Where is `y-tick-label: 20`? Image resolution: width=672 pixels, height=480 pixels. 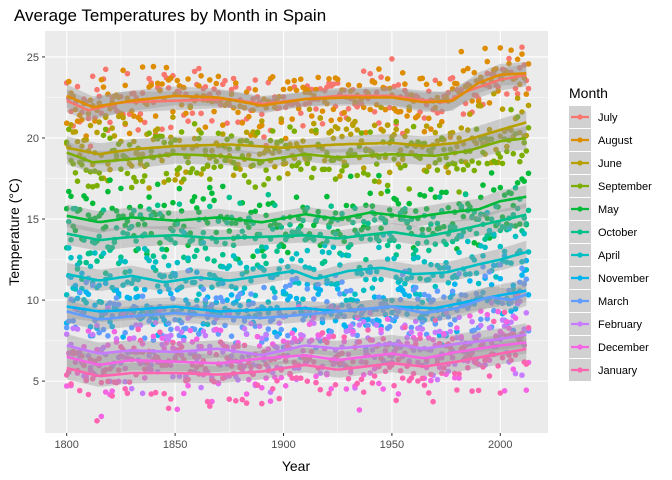 y-tick-label: 20 is located at coordinates (33, 139).